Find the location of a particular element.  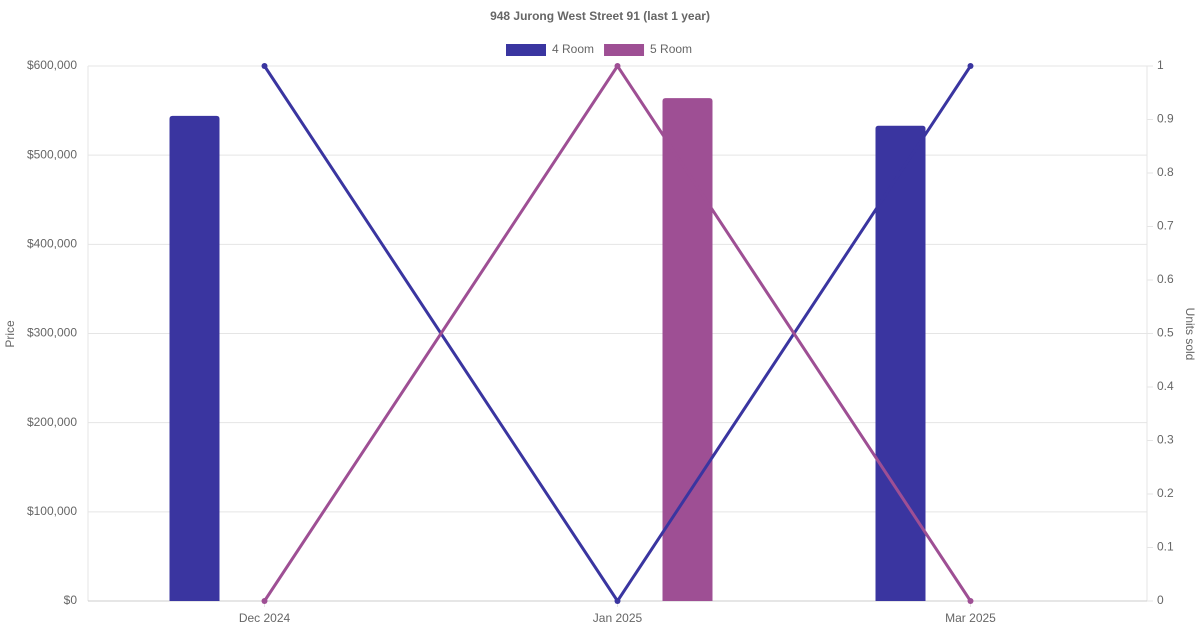

y2-tick-label: 0.9 is located at coordinates (1165, 119).